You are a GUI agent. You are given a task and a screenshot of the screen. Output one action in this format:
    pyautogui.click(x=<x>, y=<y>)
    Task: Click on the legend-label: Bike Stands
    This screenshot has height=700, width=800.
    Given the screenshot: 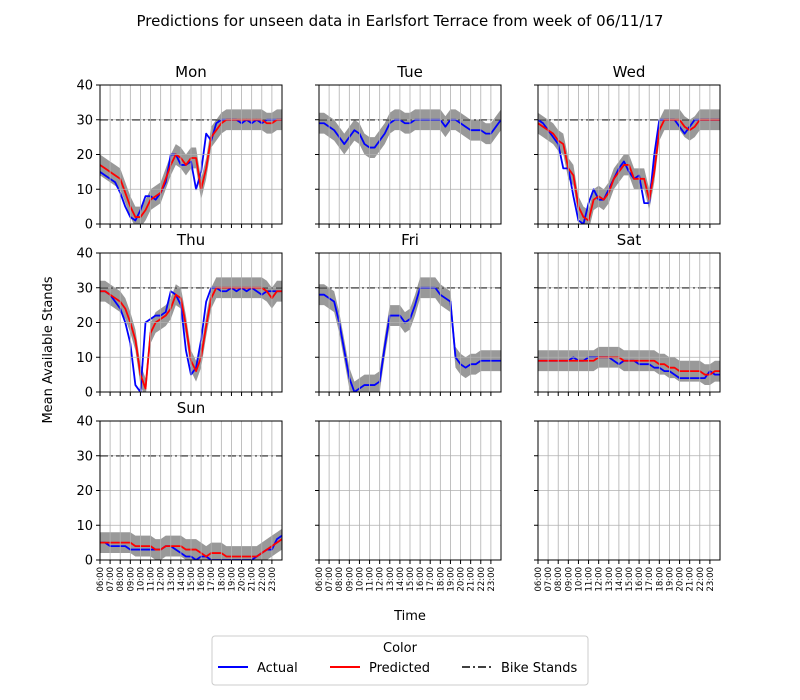 What is the action you would take?
    pyautogui.click(x=539, y=668)
    